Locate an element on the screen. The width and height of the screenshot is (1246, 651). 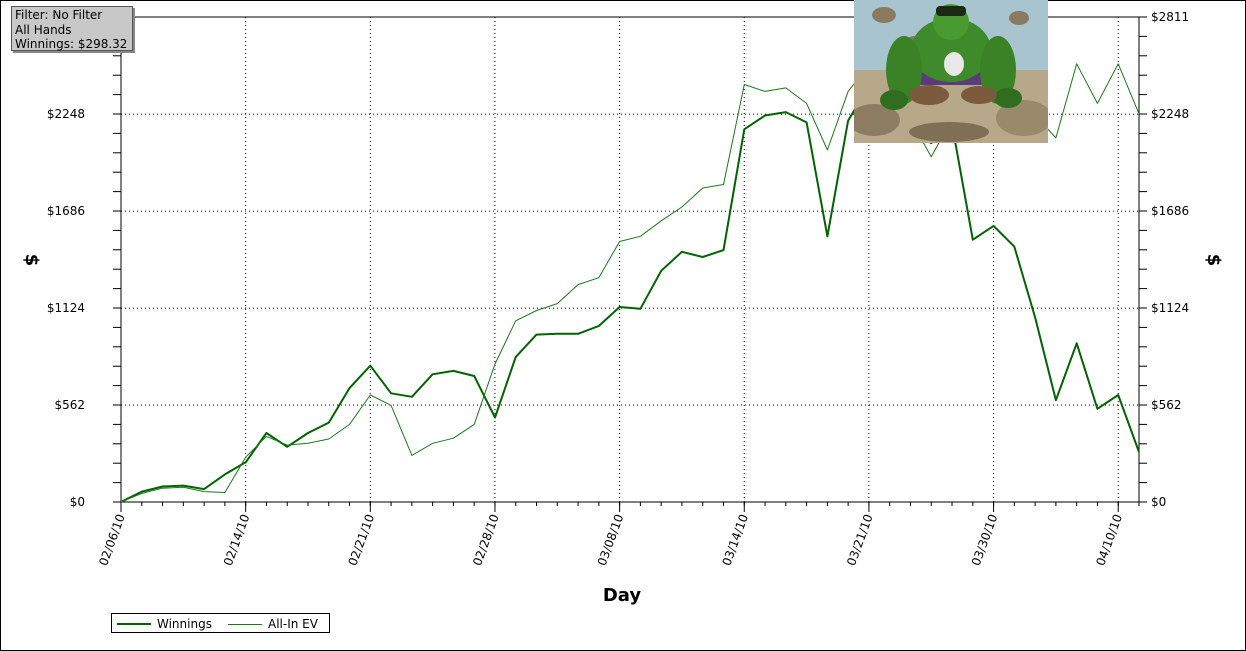
x-tick-label: 04/10/10 is located at coordinates (1109, 539).